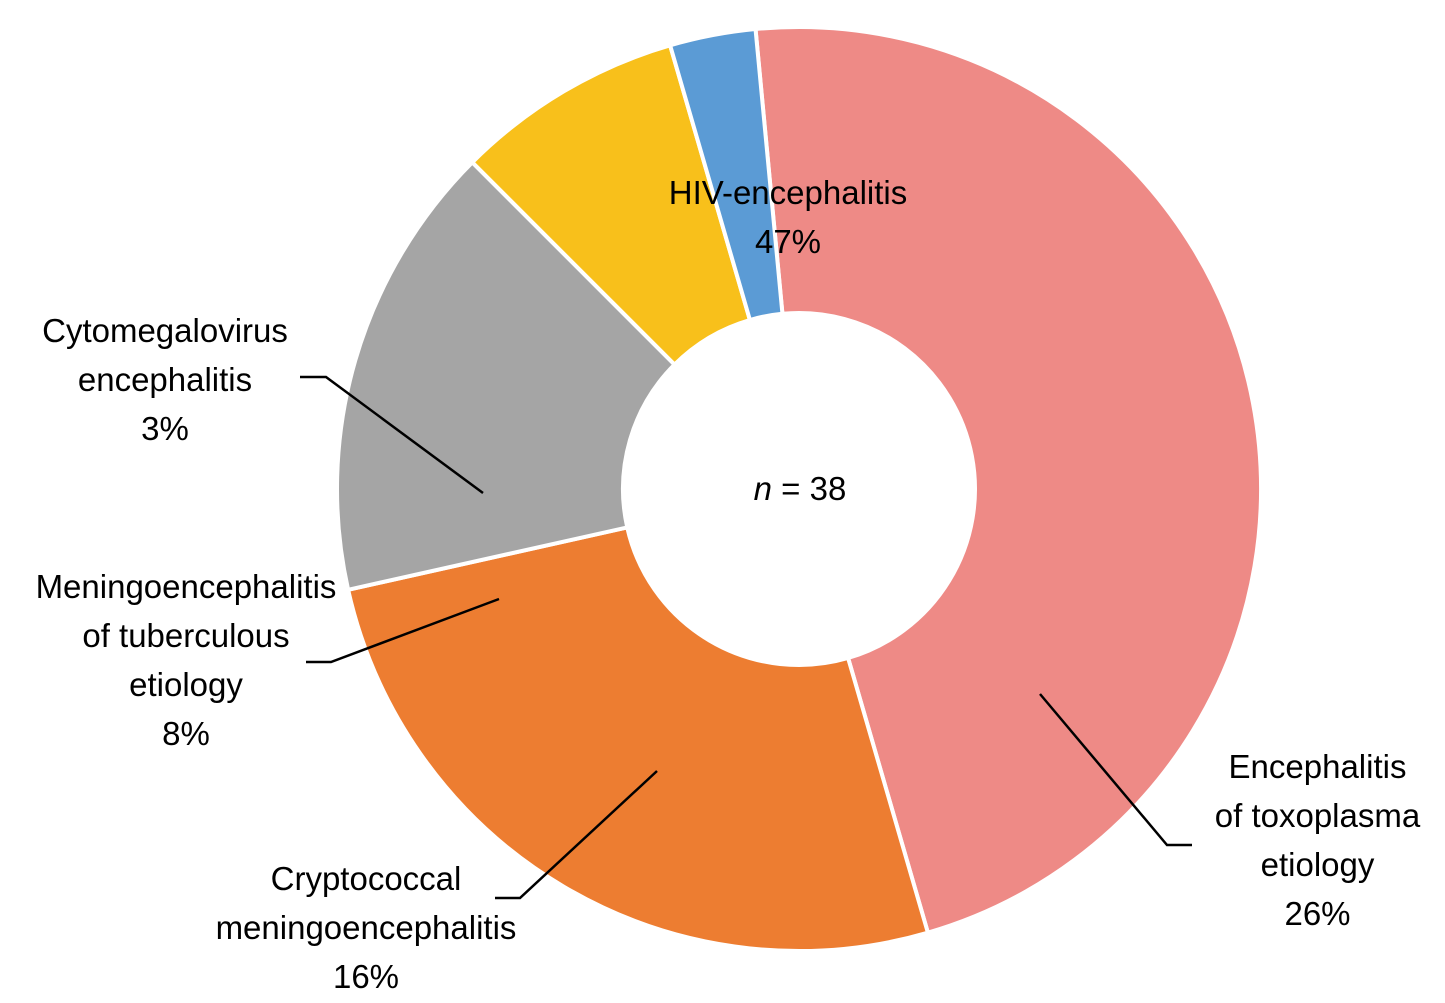 This screenshot has width=1445, height=1003. I want to click on leader-line-cytomegalovirus, so click(392, 435).